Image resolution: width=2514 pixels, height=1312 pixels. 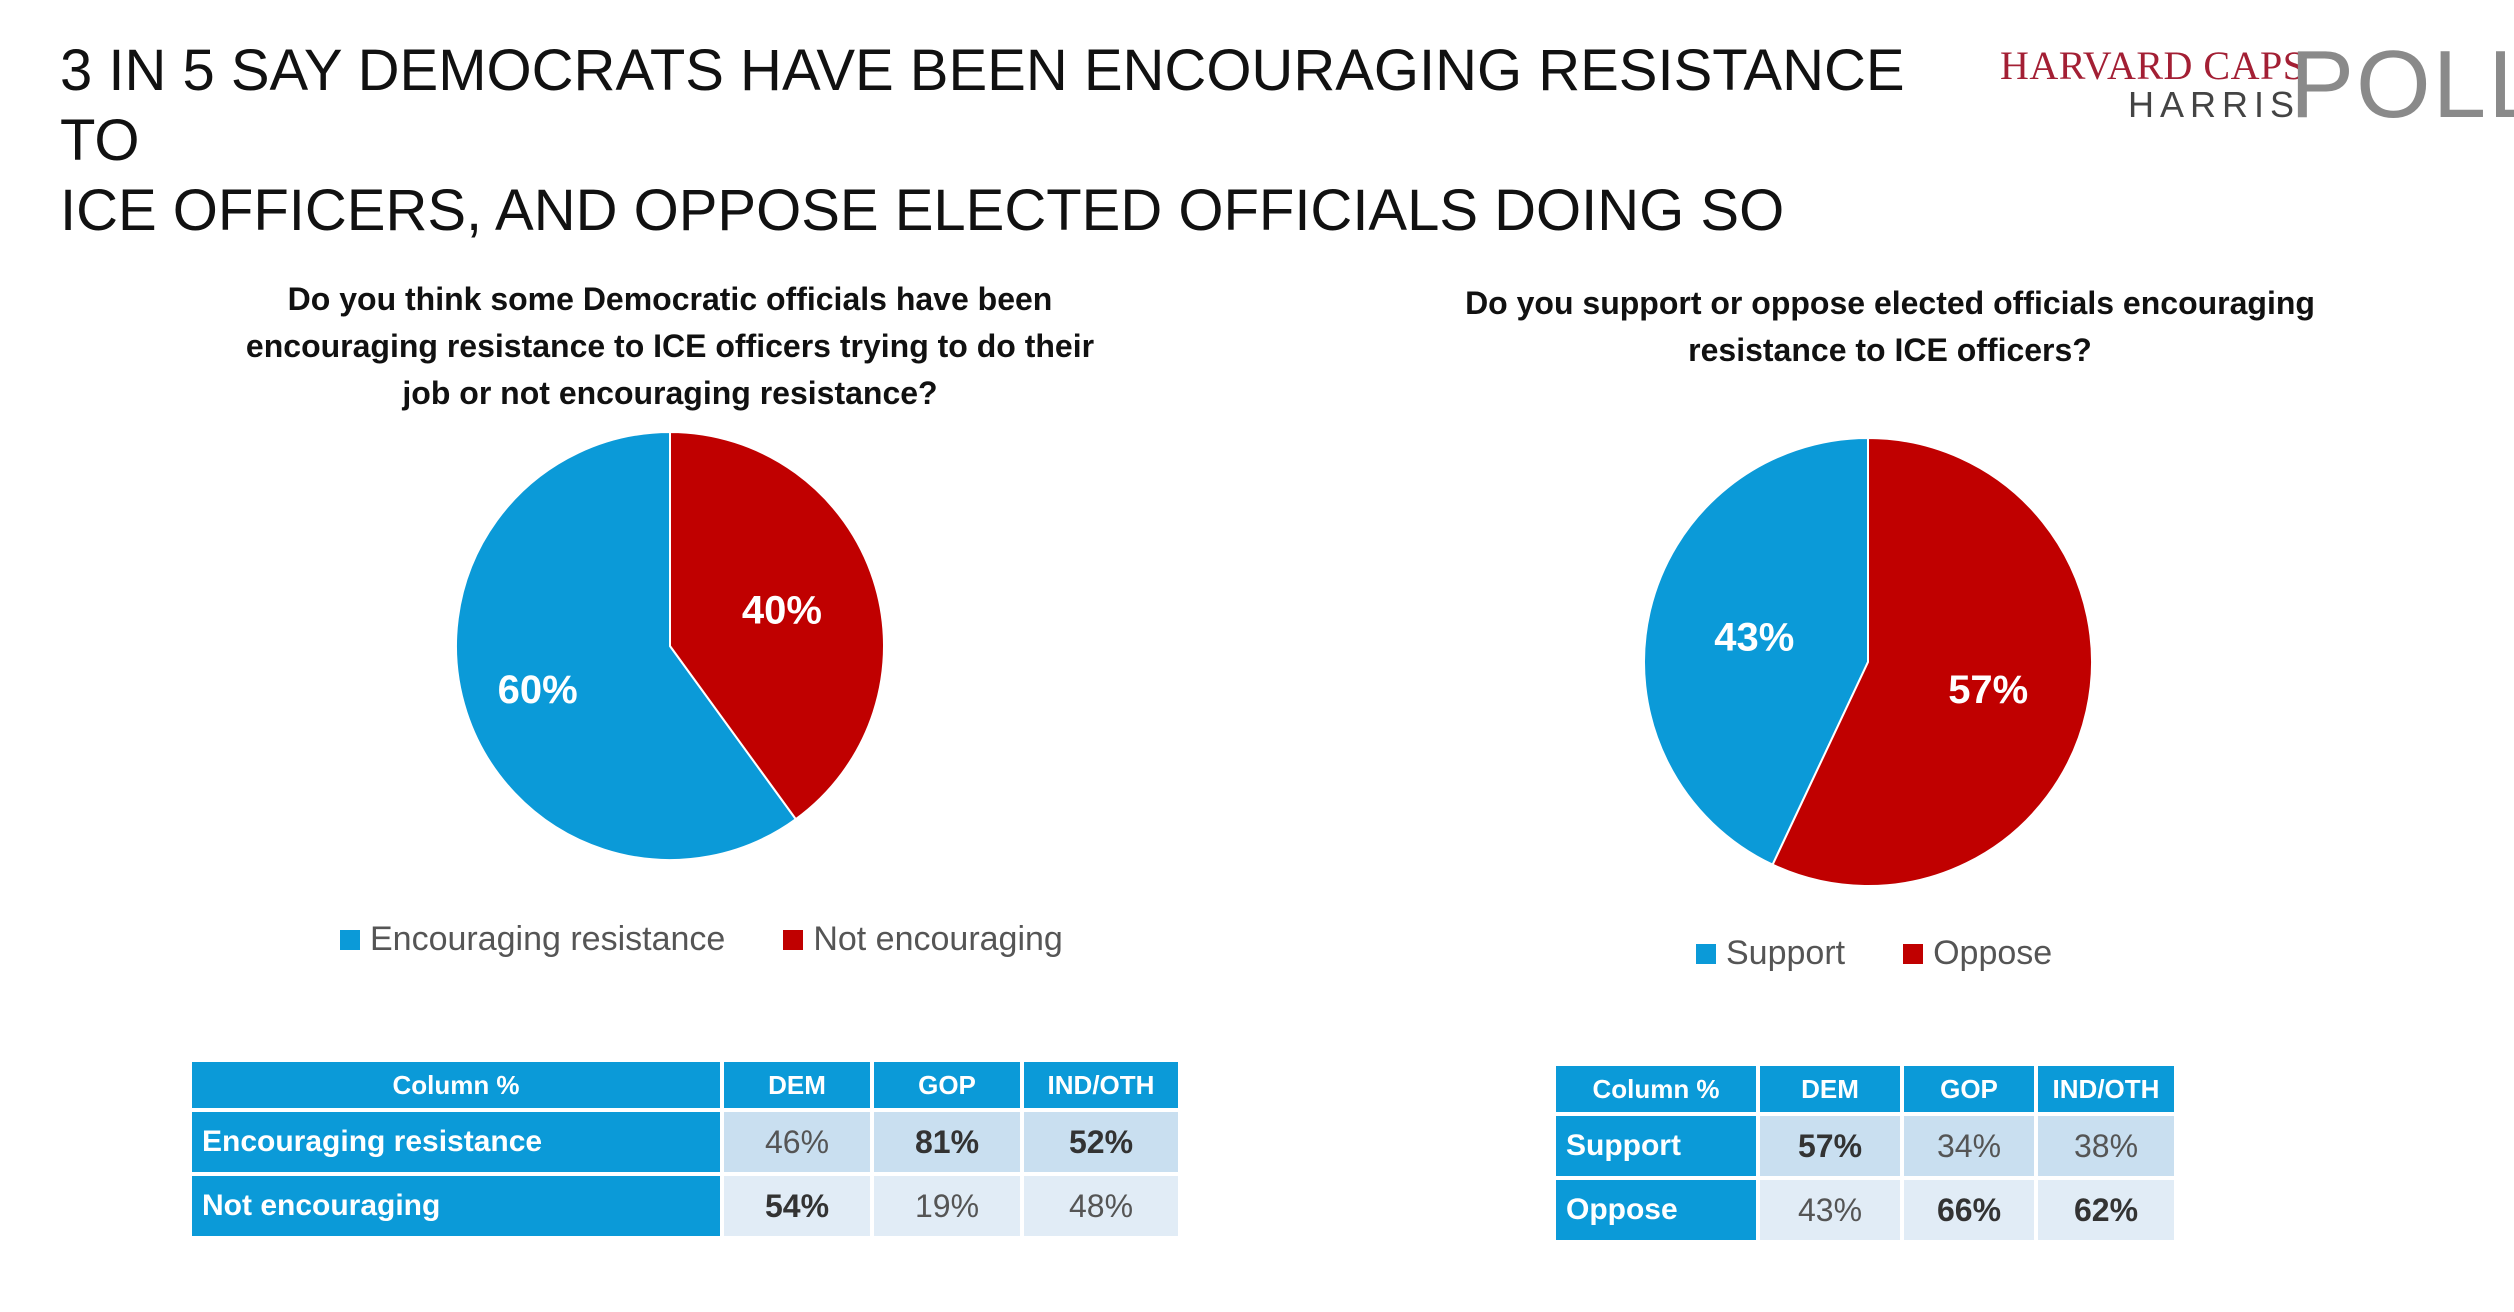 I want to click on pie-slice-oppose, so click(x=1932, y=661).